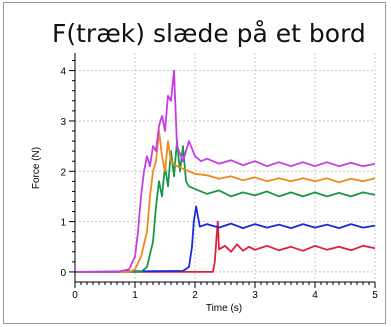 This screenshot has height=327, width=391. What do you see at coordinates (375, 295) in the screenshot?
I see `x-tick-label: 5` at bounding box center [375, 295].